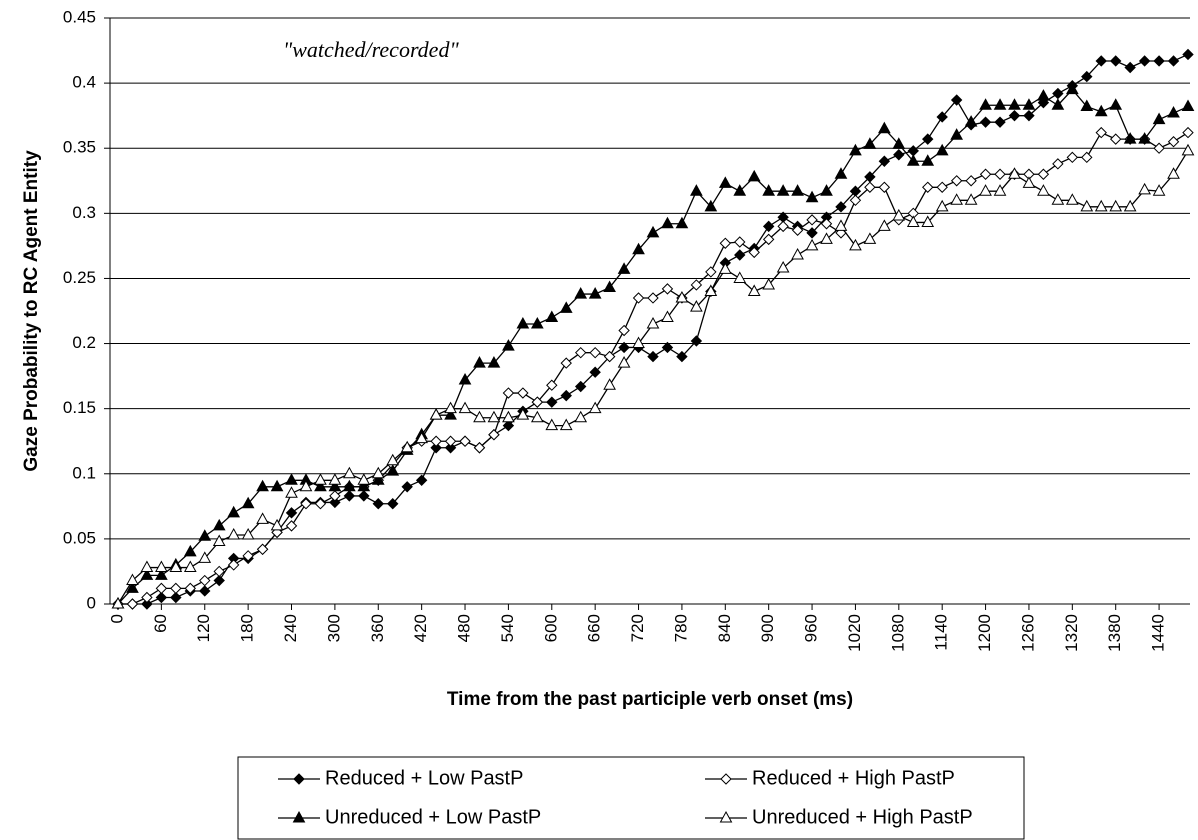  Describe the element at coordinates (84, 82) in the screenshot. I see `y-tick-label: 0.4` at that location.